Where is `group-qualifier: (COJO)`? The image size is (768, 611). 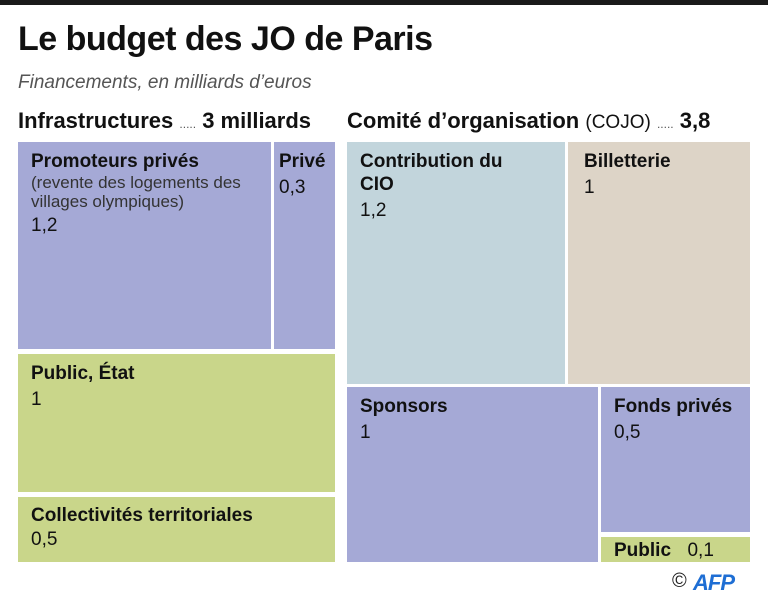
group-qualifier: (COJO) is located at coordinates (618, 122).